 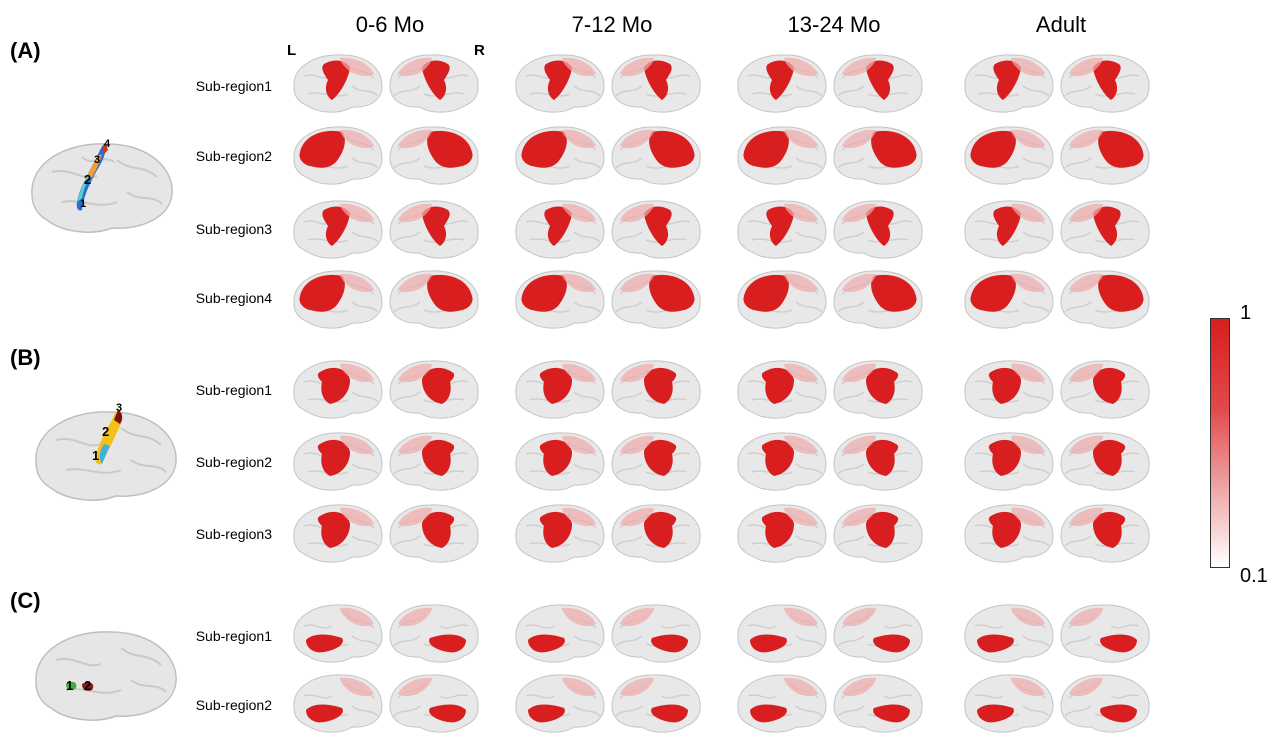 I want to click on column-header-adult: Adult, so click(x=1061, y=24).